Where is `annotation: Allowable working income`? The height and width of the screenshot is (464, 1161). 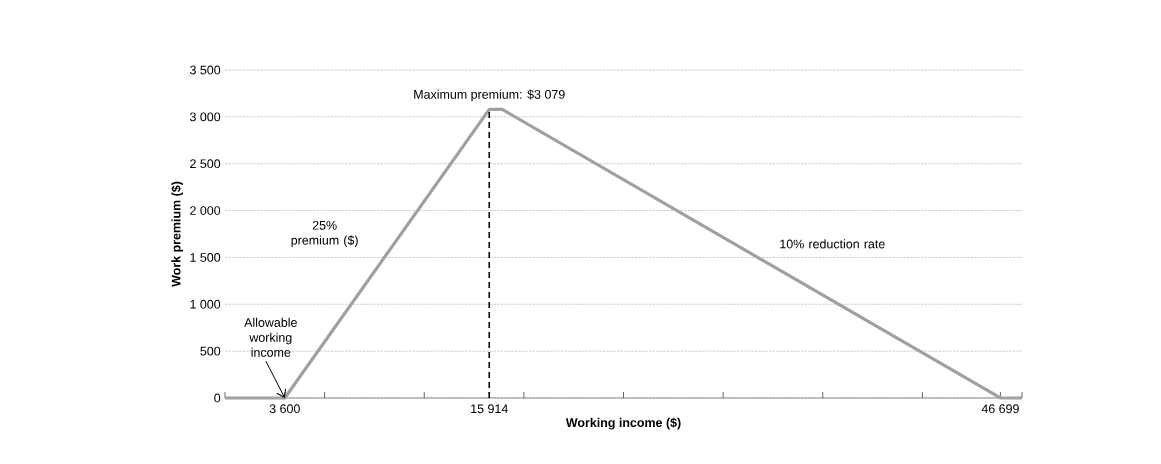
annotation: Allowable working income is located at coordinates (270, 337).